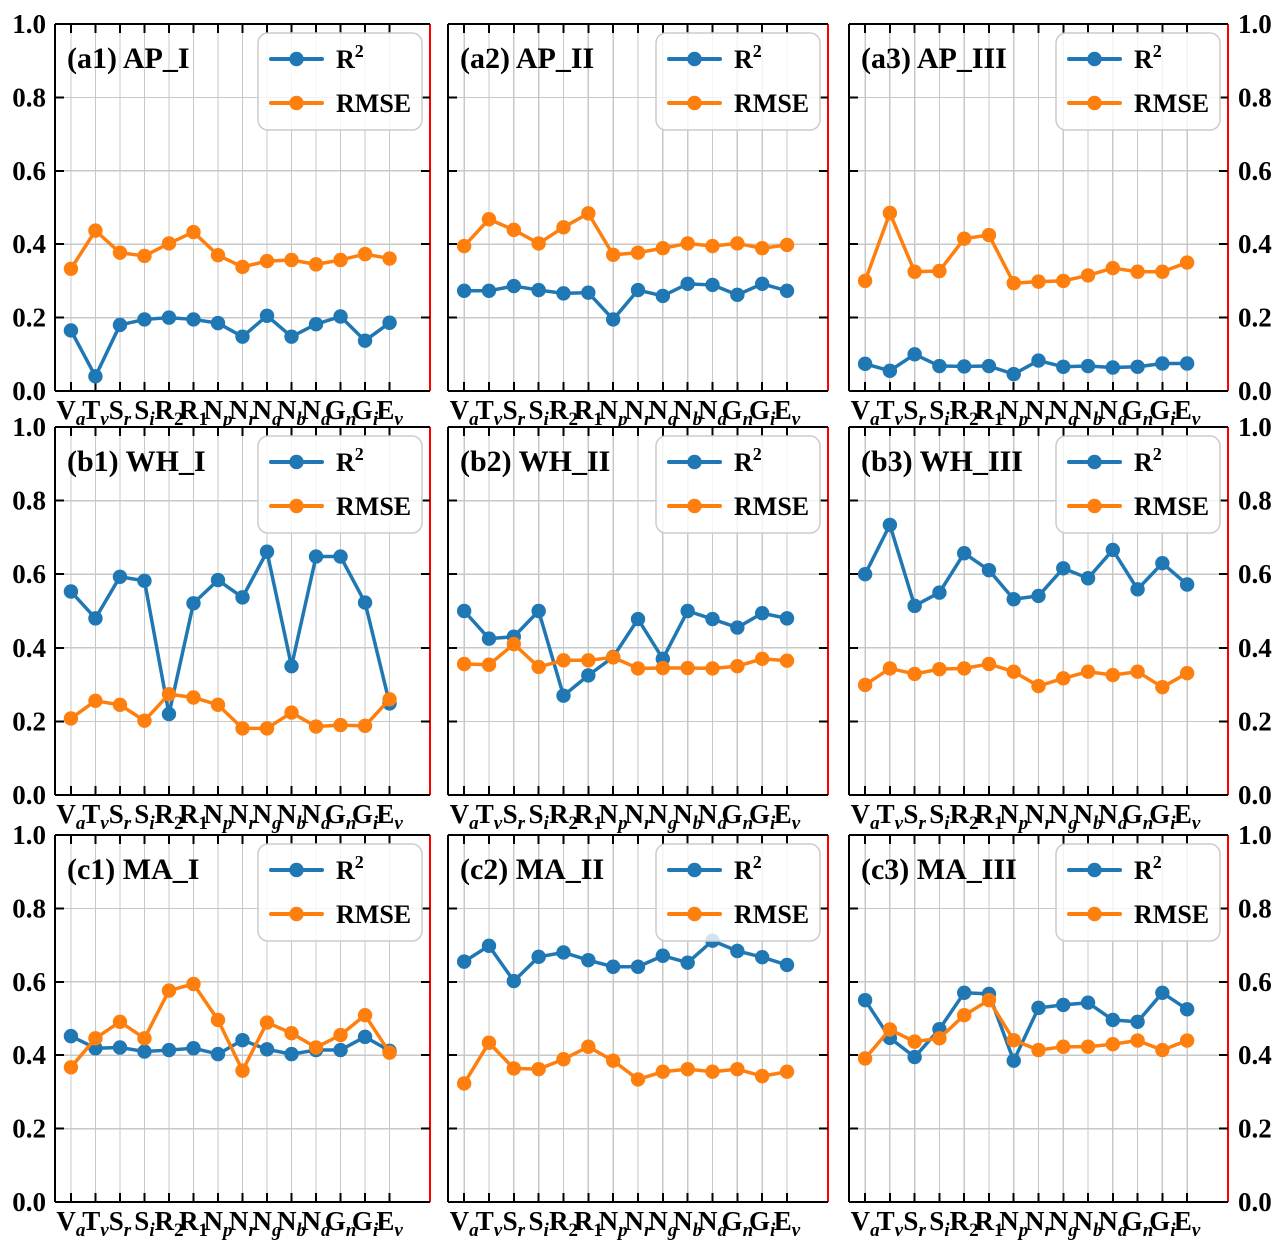  What do you see at coordinates (934, 58) in the screenshot?
I see `panel-title-a3: (a3) AP_III` at bounding box center [934, 58].